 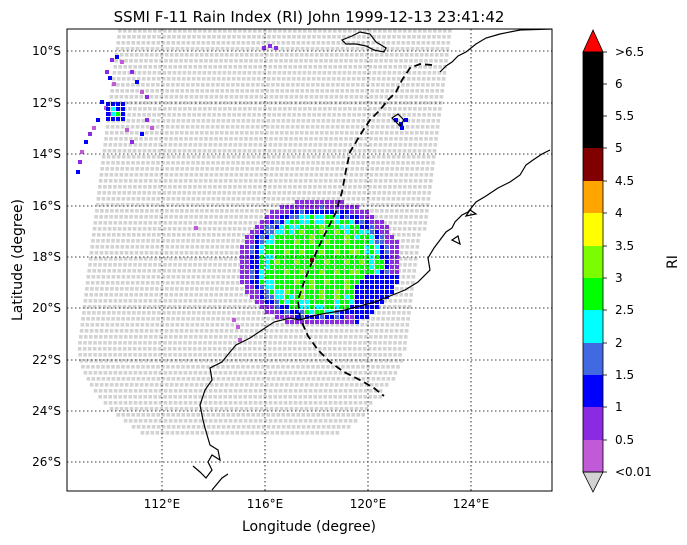 What do you see at coordinates (619, 213) in the screenshot?
I see `colorbar-tick-label: 4` at bounding box center [619, 213].